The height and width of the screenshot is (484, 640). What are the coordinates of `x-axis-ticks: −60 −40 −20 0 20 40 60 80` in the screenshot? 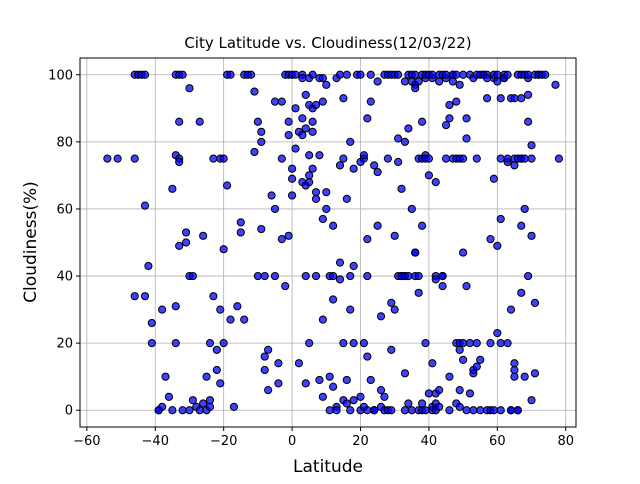 It's located at (323, 438).